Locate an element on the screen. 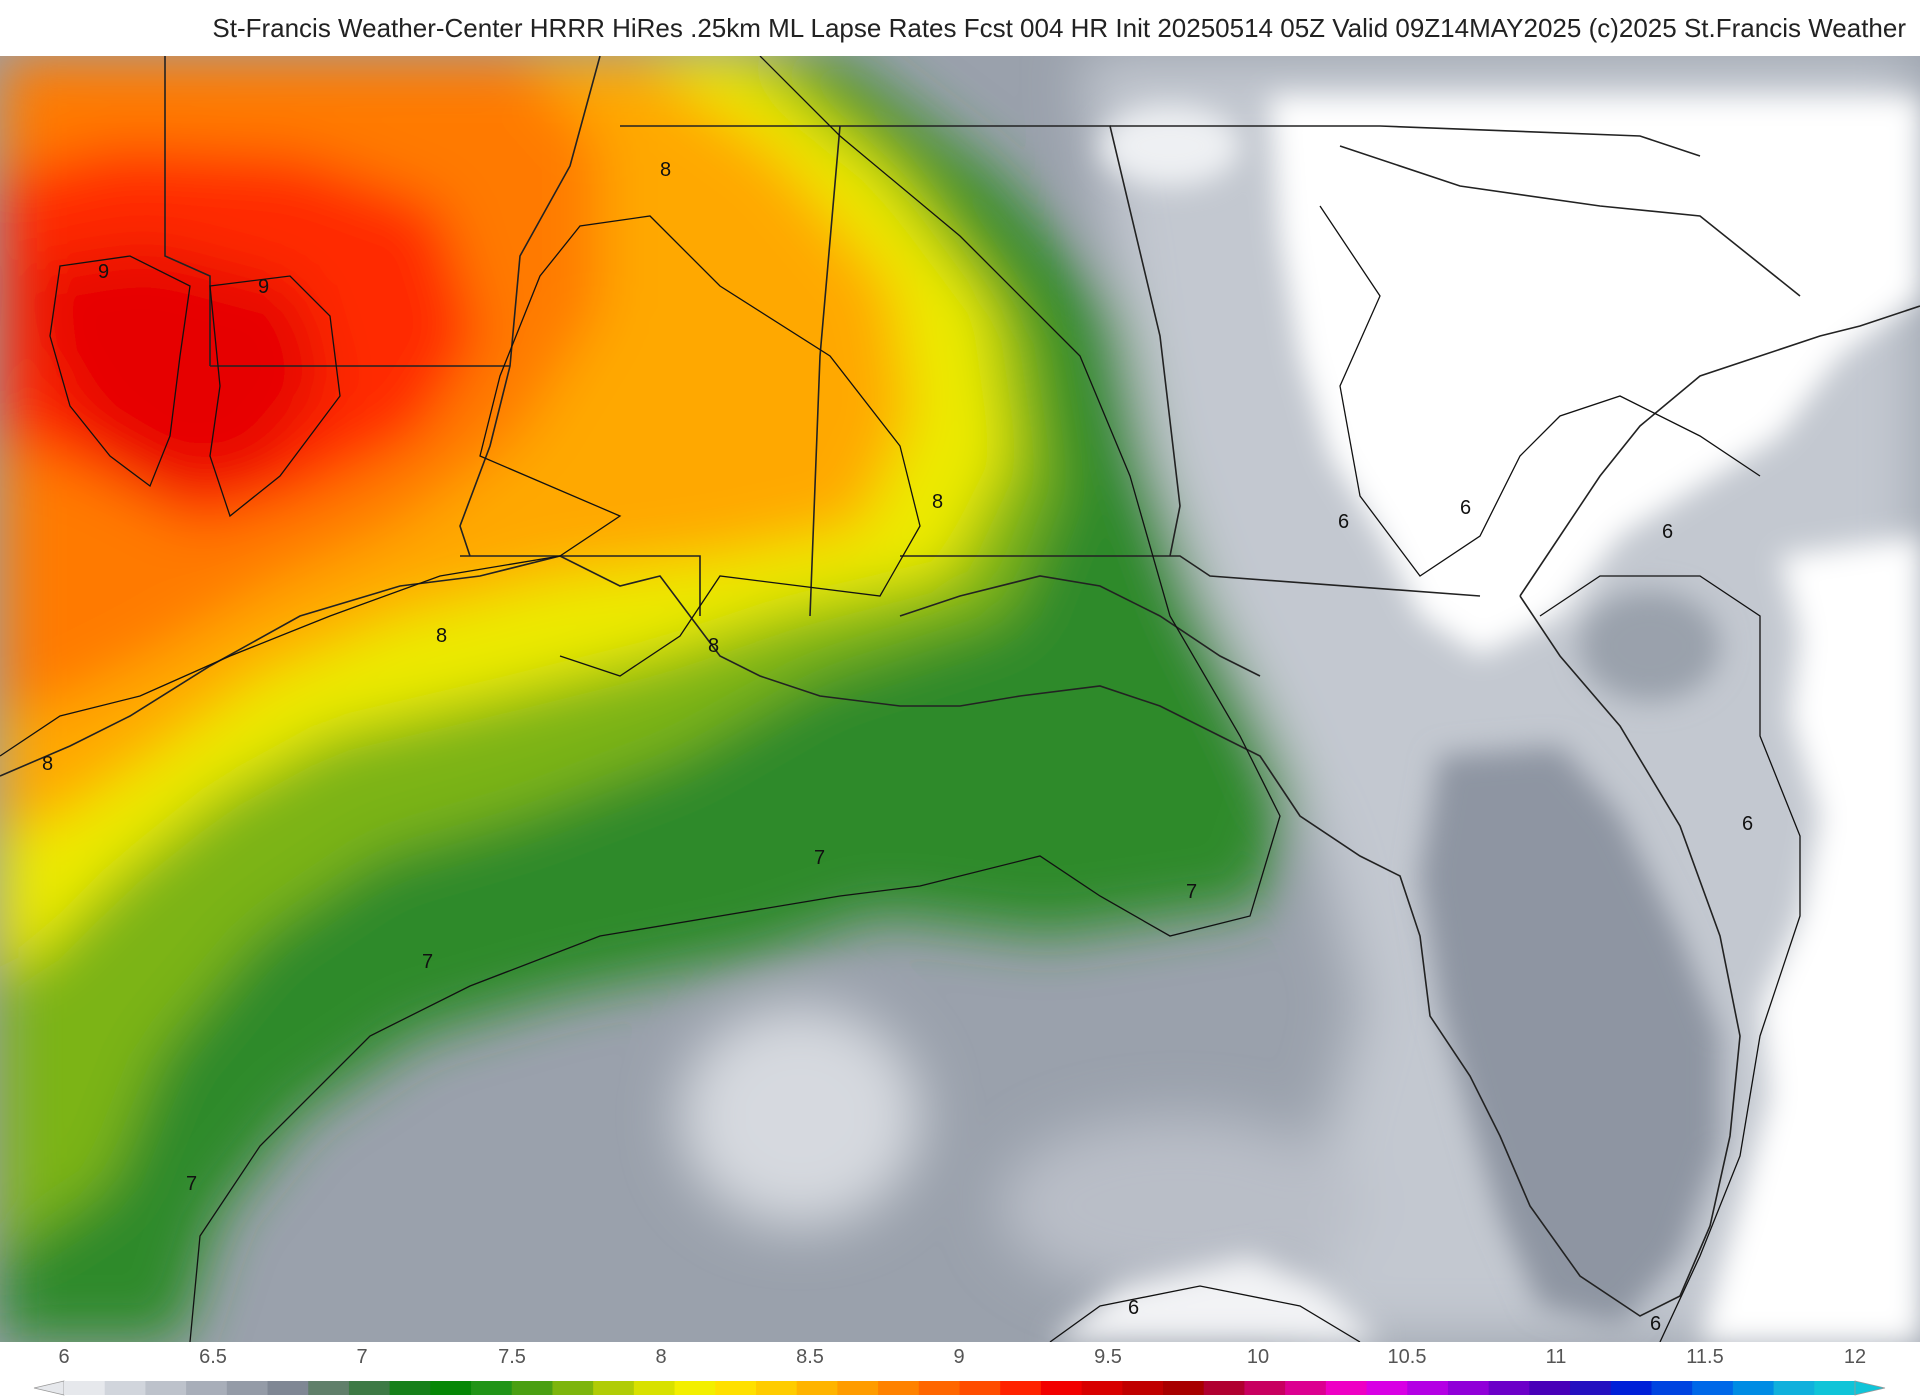 The width and height of the screenshot is (1920, 1400). atlantic-grey-blob is located at coordinates (1650, 646).